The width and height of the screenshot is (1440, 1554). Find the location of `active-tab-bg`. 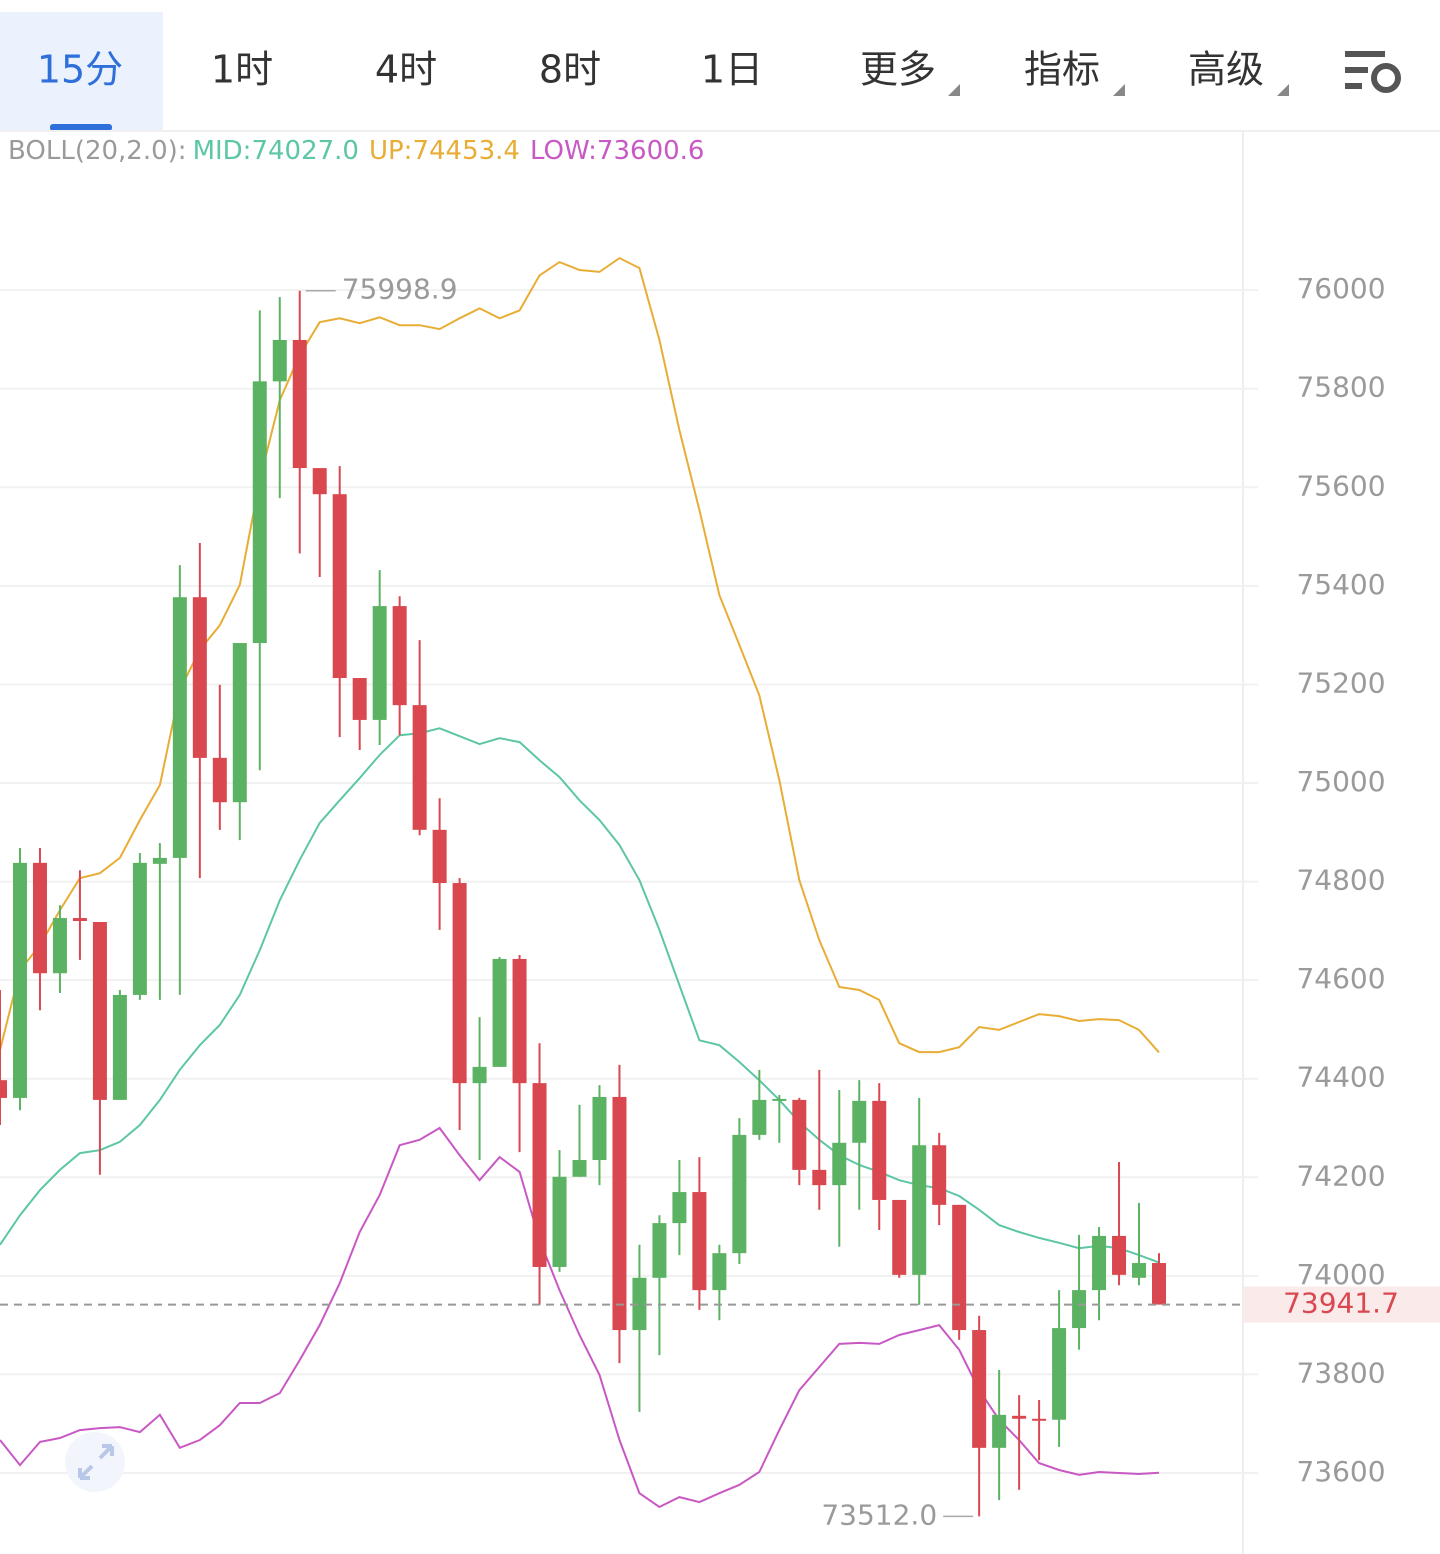

active-tab-bg is located at coordinates (81, 71).